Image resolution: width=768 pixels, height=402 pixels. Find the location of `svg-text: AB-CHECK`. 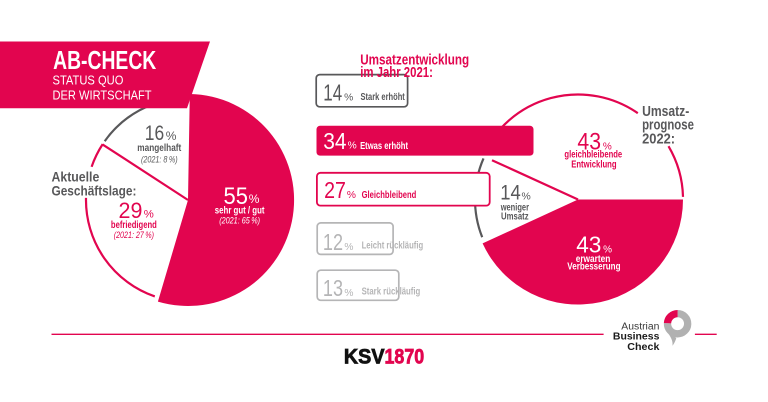

svg-text: AB-CHECK is located at coordinates (104, 60).